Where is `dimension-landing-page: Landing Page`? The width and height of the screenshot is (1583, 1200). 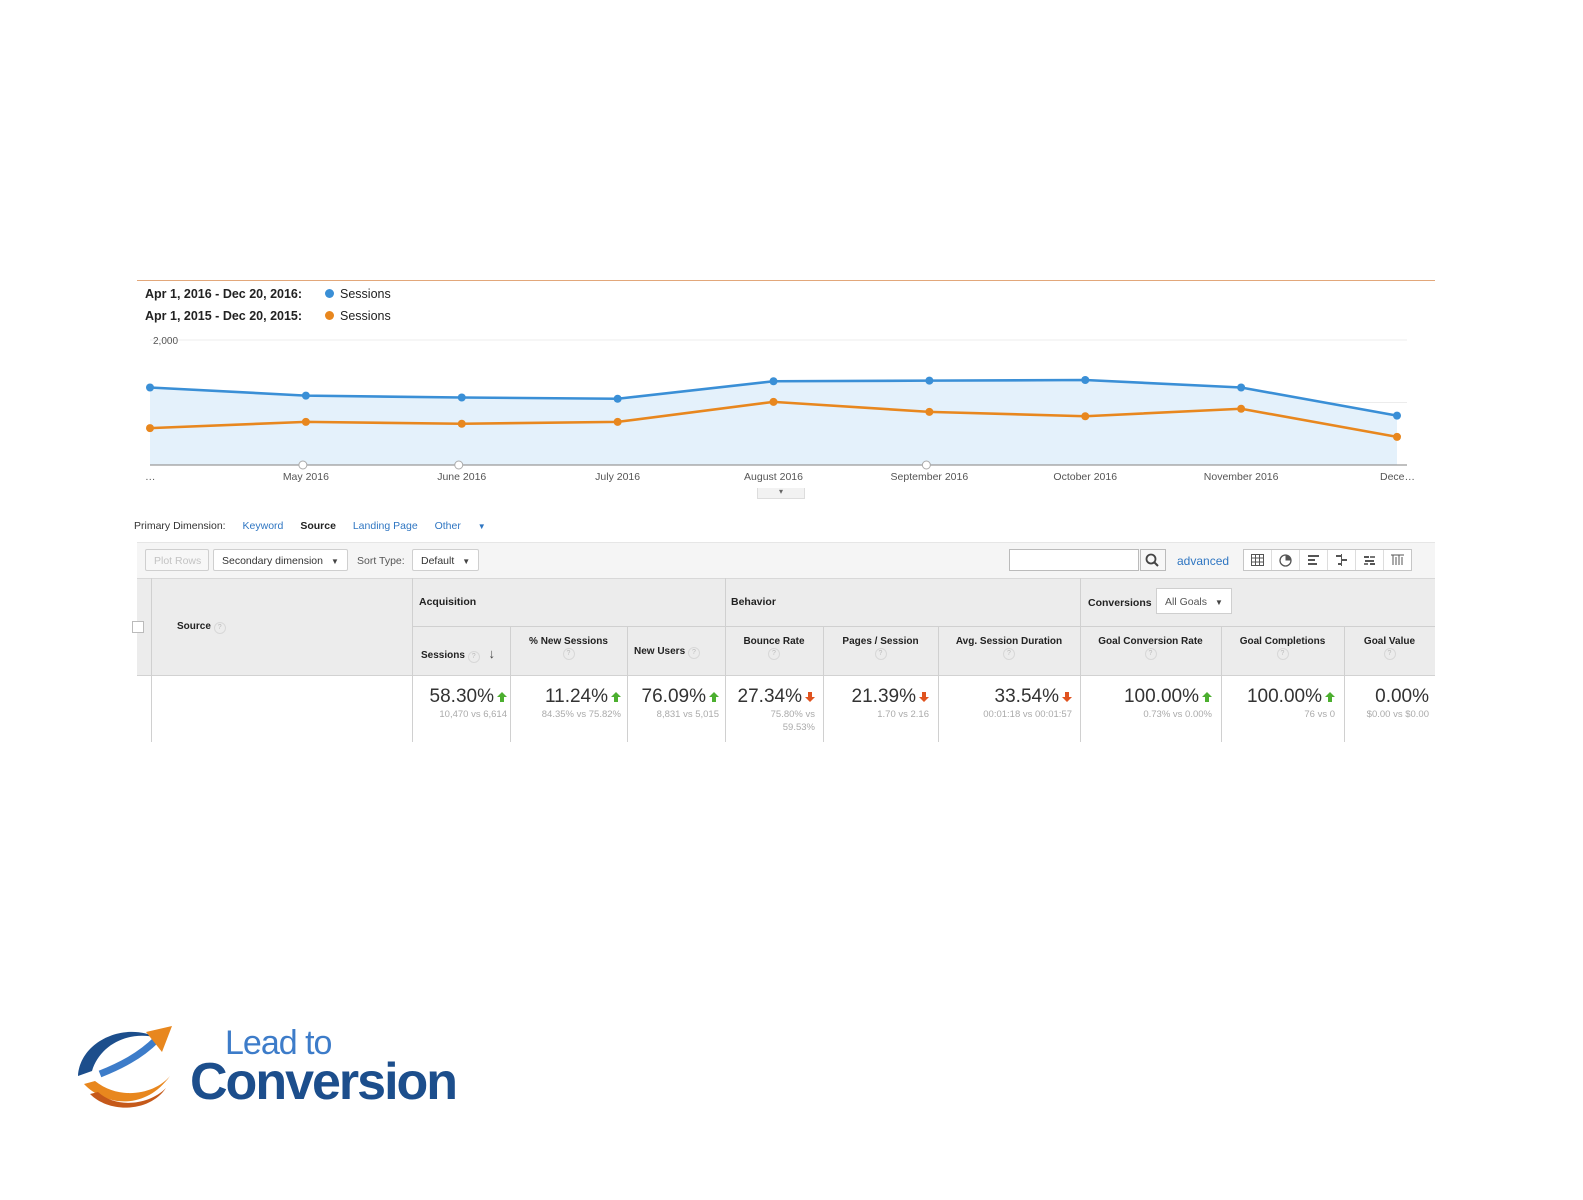
dimension-landing-page: Landing Page is located at coordinates (385, 526).